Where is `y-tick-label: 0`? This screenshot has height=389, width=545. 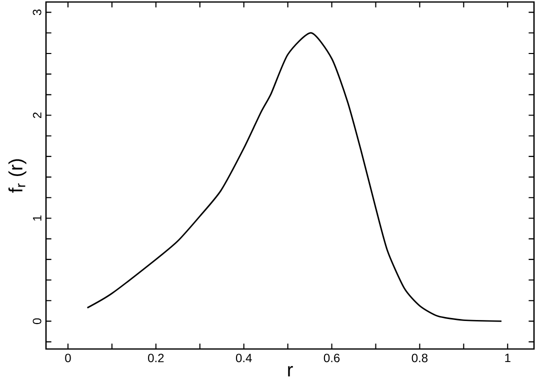 y-tick-label: 0 is located at coordinates (37, 321).